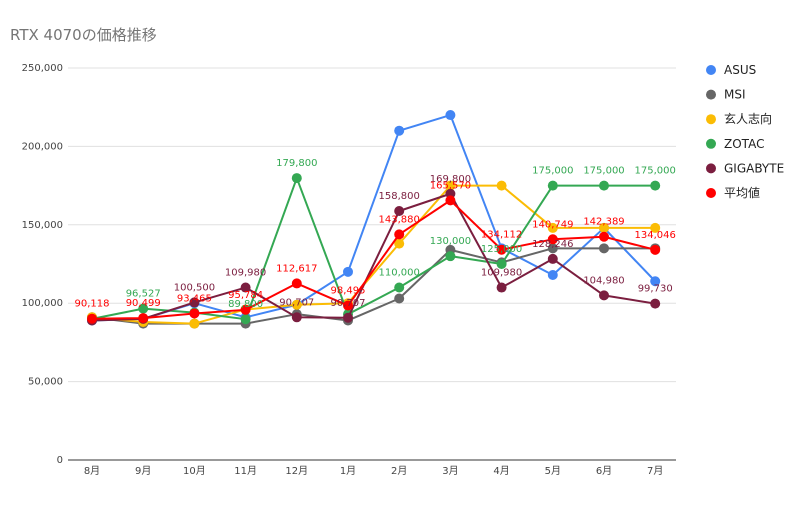 The width and height of the screenshot is (812, 506). What do you see at coordinates (42, 225) in the screenshot?
I see `y-tick-label: 150,000` at bounding box center [42, 225].